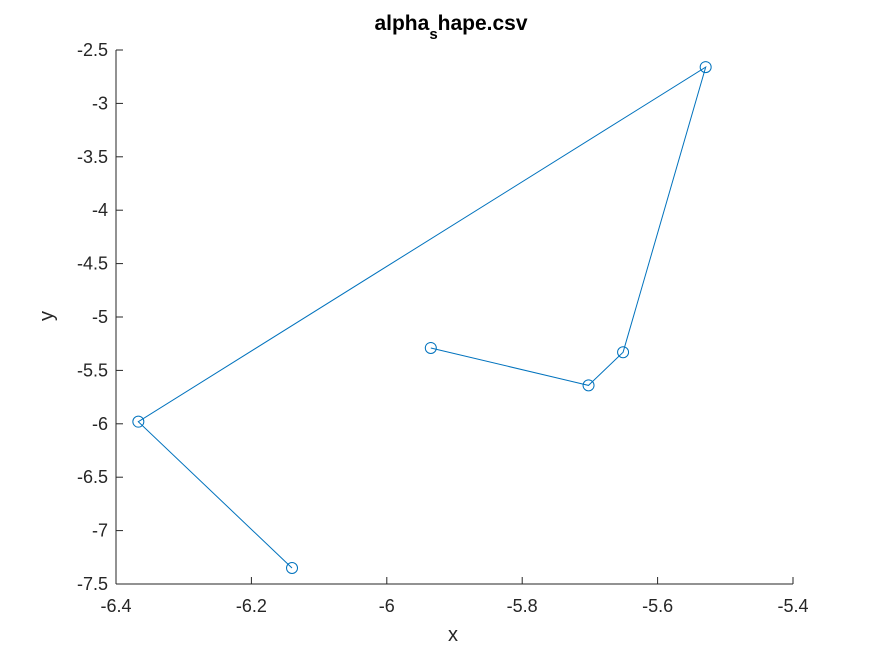  Describe the element at coordinates (483, 23) in the screenshot. I see `title-rest: hape.csv` at that location.